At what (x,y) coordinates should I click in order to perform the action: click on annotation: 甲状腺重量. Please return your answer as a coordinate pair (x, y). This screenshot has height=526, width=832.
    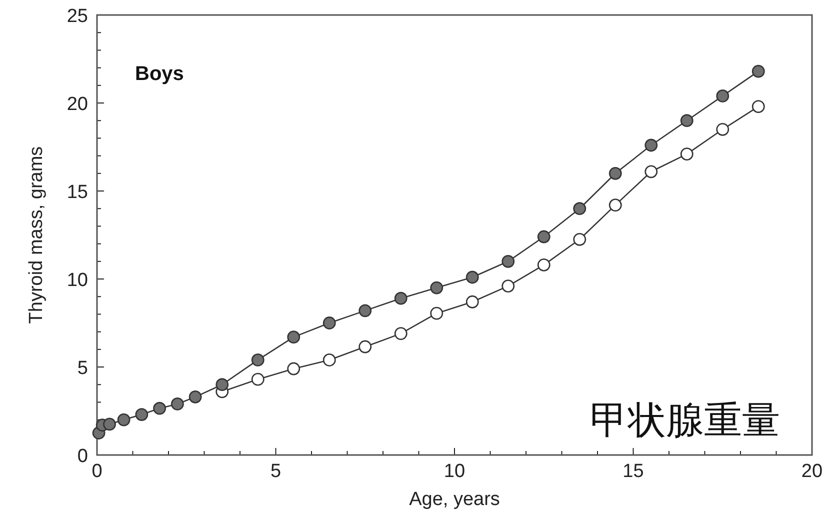
    Looking at the image, I should click on (685, 421).